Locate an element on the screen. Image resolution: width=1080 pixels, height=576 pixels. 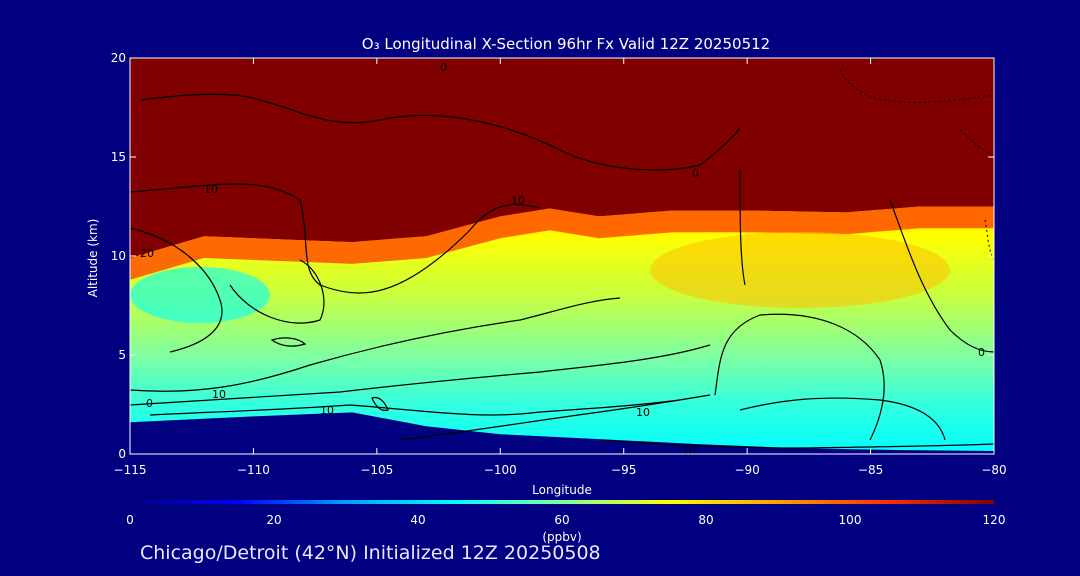
y-axis-label: Altitude (km) is located at coordinates (93, 258).